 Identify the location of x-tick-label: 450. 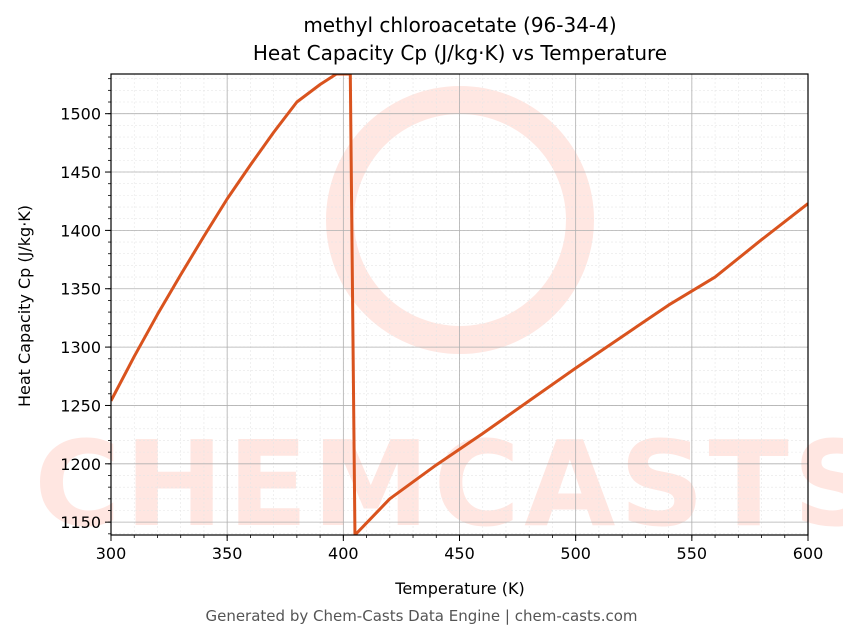
(459, 553).